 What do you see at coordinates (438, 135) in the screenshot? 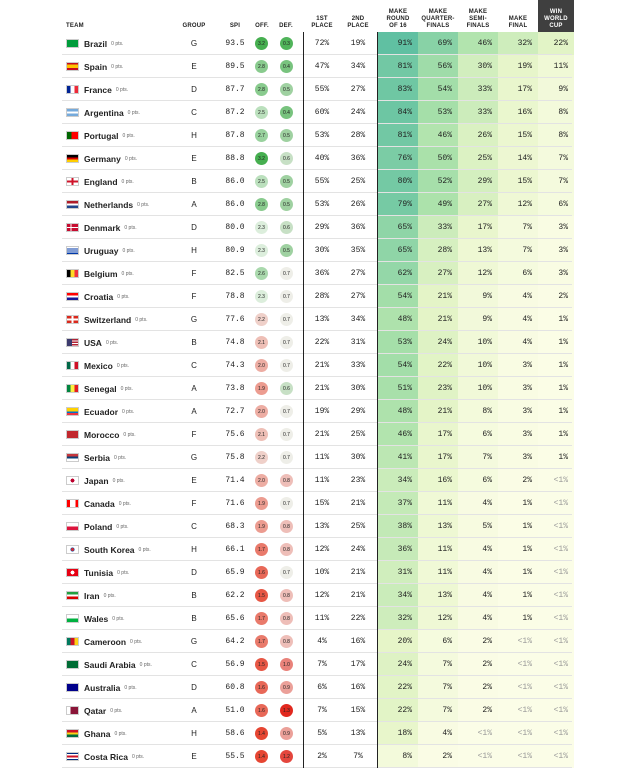
I see `quarterfinals-chance: 46%` at bounding box center [438, 135].